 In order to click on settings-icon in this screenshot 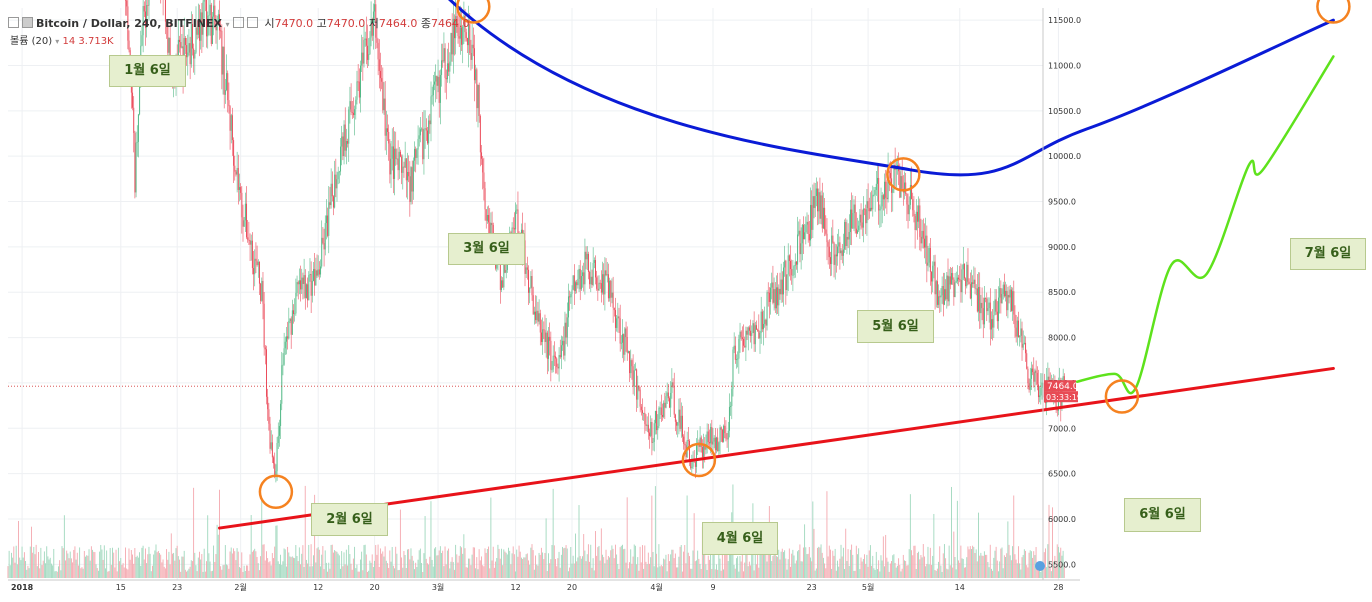, I will do `click(1040, 566)`.